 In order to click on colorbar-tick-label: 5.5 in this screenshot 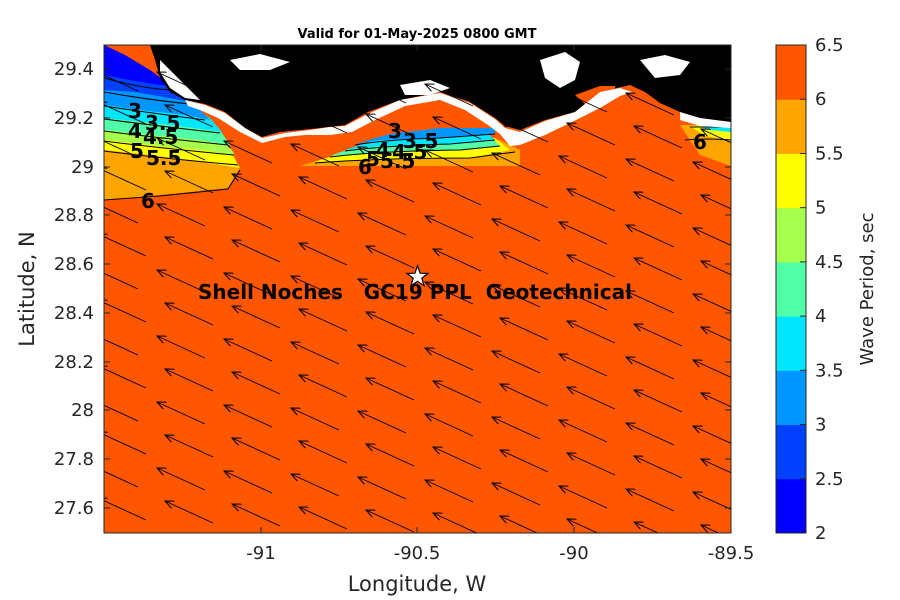, I will do `click(829, 153)`.